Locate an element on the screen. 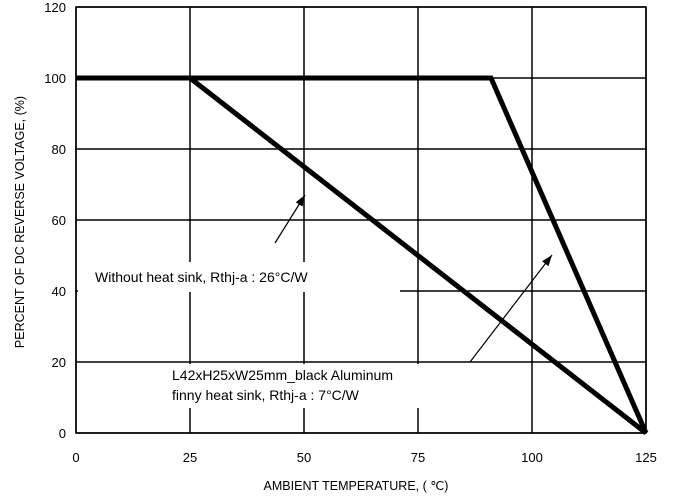  y-tick-label-3: 60 is located at coordinates (59, 220).